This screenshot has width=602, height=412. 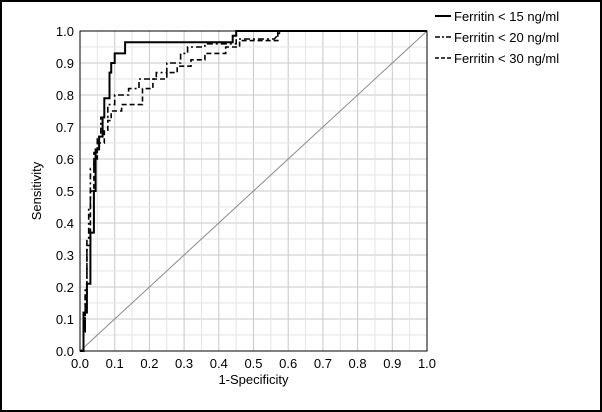 What do you see at coordinates (65, 63) in the screenshot?
I see `y-tick-label: 0.9` at bounding box center [65, 63].